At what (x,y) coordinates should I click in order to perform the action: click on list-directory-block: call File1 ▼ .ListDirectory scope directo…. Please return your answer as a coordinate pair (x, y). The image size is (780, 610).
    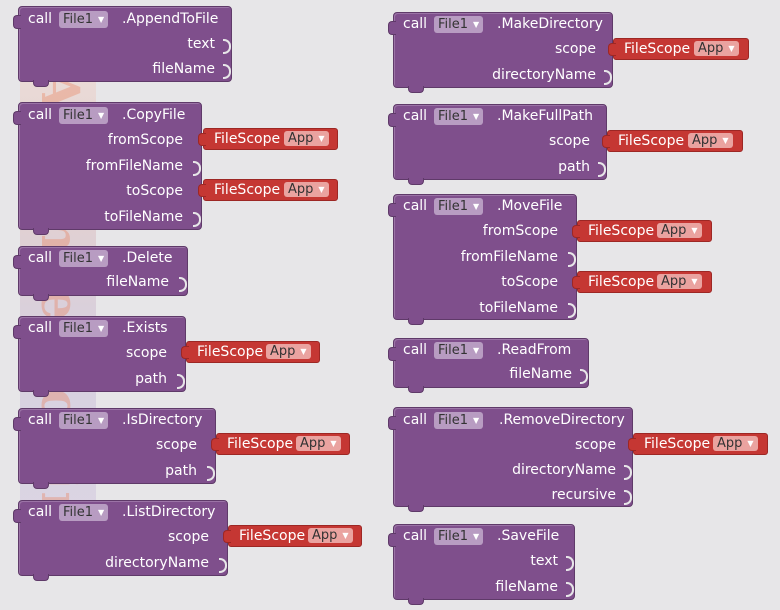
    Looking at the image, I should click on (120, 540).